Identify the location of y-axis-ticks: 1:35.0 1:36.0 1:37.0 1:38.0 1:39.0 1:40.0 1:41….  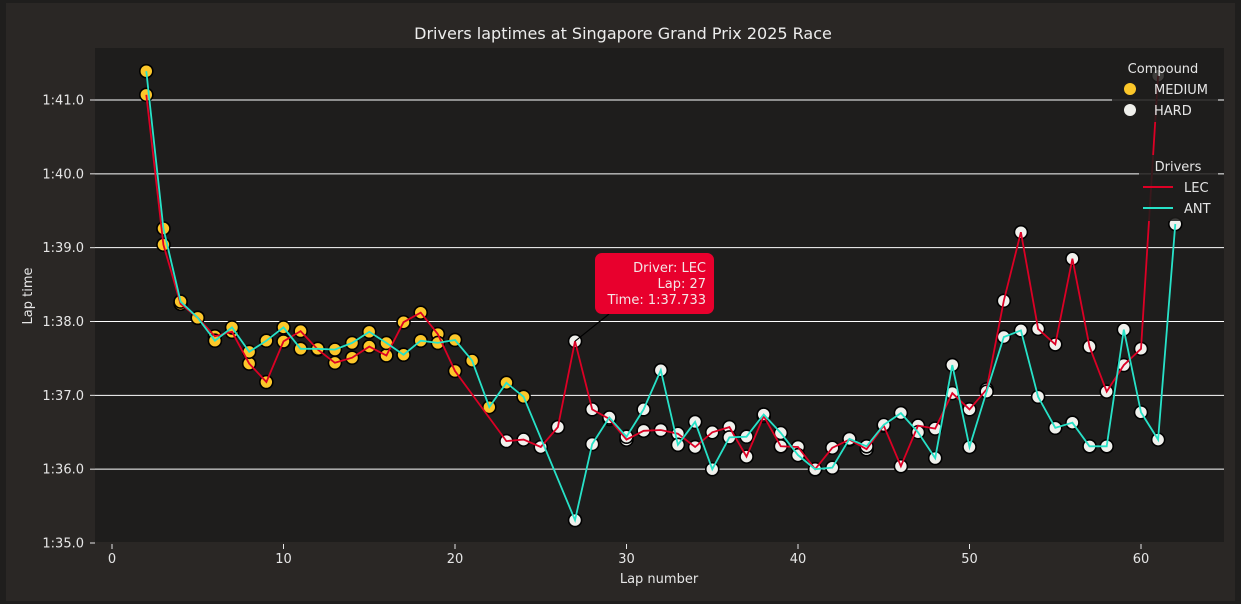
(68, 323).